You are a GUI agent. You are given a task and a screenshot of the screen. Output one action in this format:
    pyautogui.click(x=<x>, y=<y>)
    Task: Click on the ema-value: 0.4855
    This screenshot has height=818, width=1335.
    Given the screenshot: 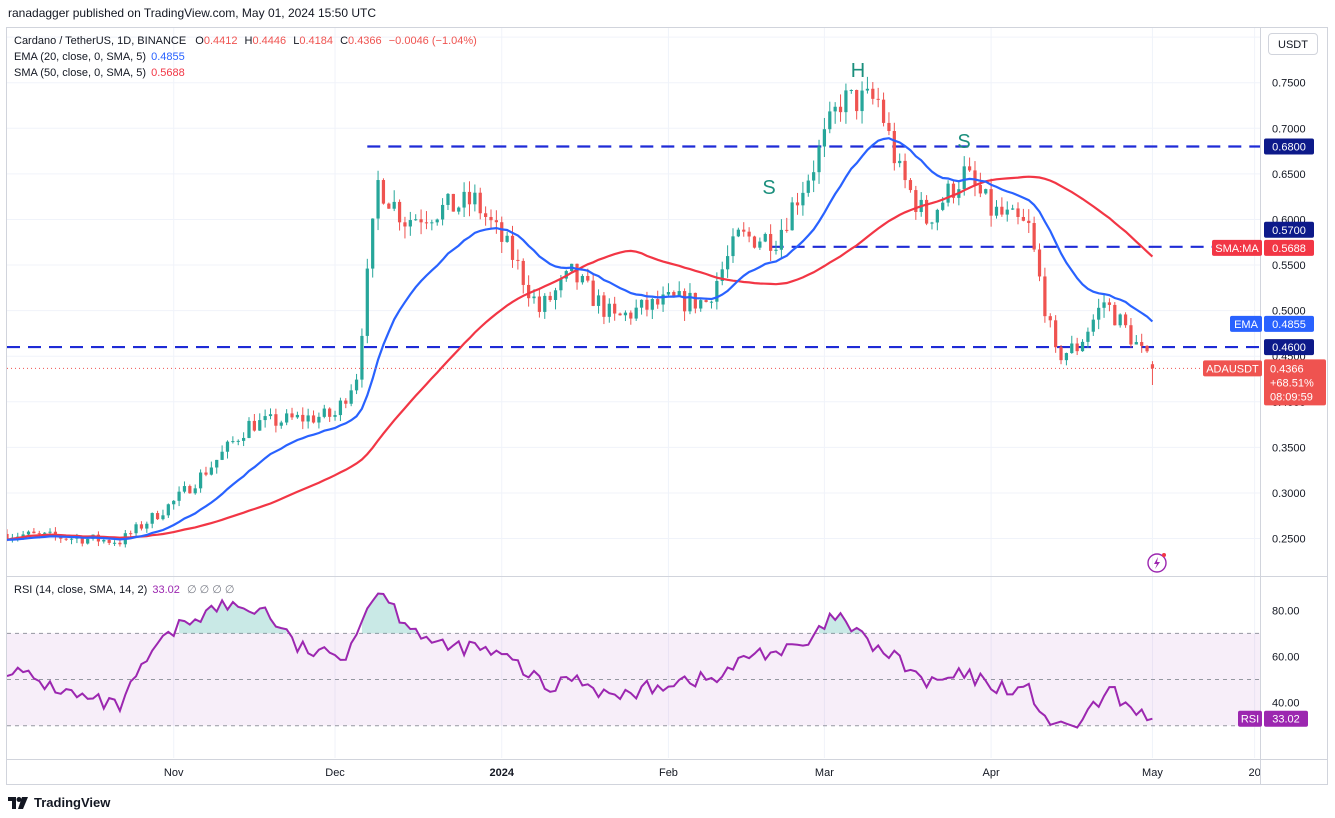 What is the action you would take?
    pyautogui.click(x=168, y=57)
    